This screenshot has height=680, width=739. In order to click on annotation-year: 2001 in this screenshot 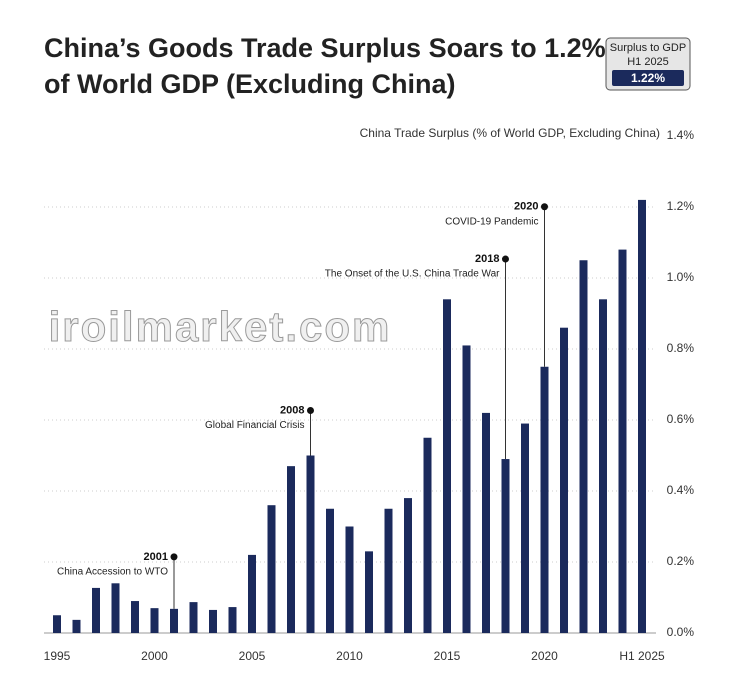, I will do `click(156, 557)`.